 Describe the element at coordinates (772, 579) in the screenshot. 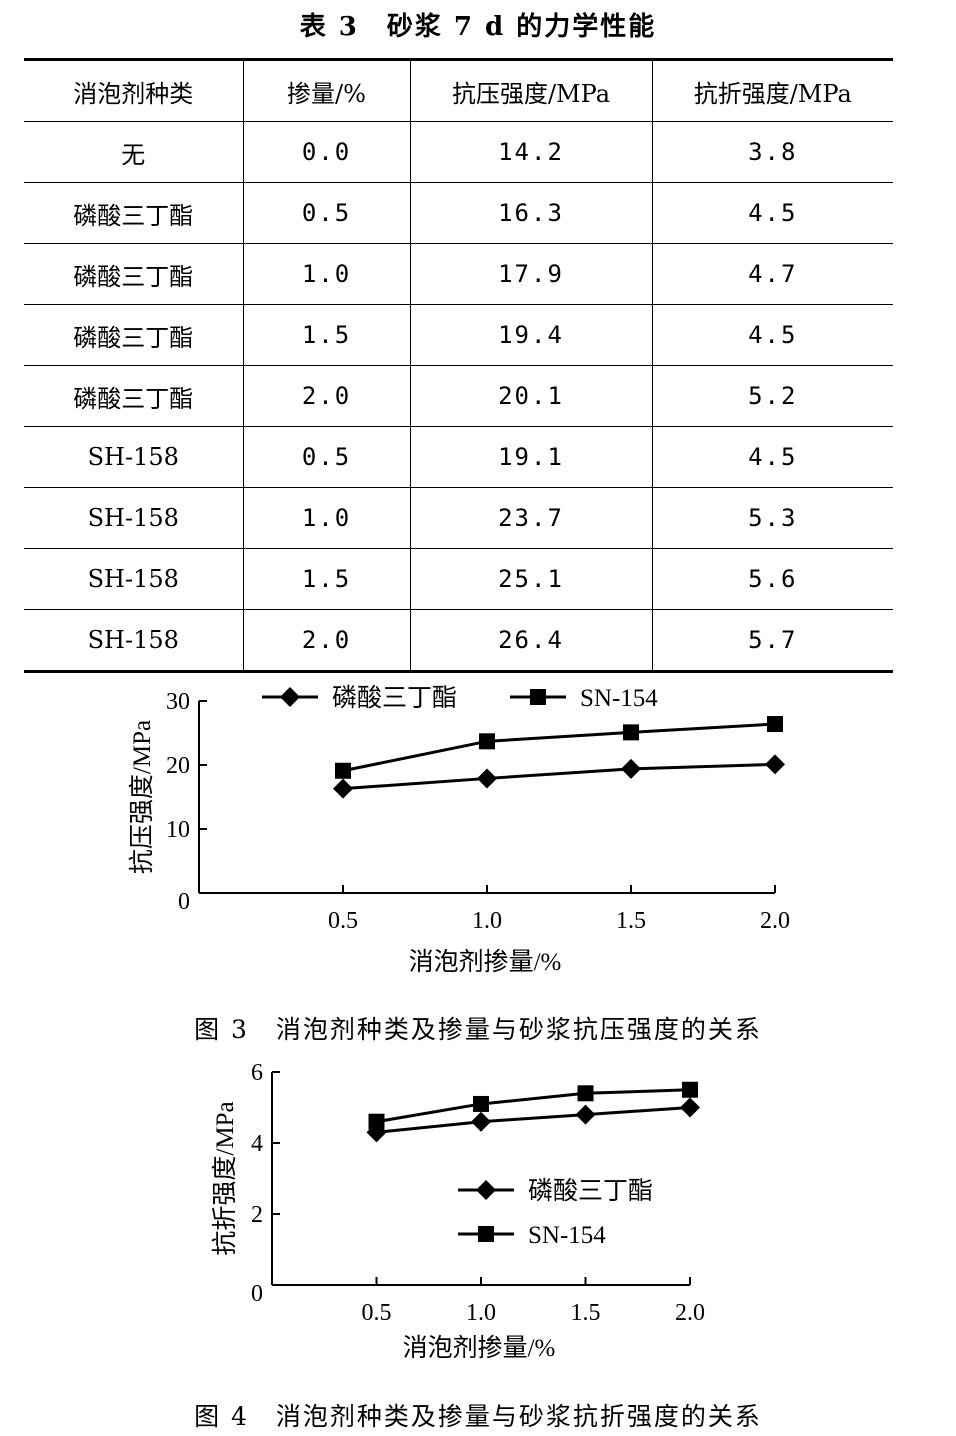

I see `cell-flexural: 5.6` at that location.